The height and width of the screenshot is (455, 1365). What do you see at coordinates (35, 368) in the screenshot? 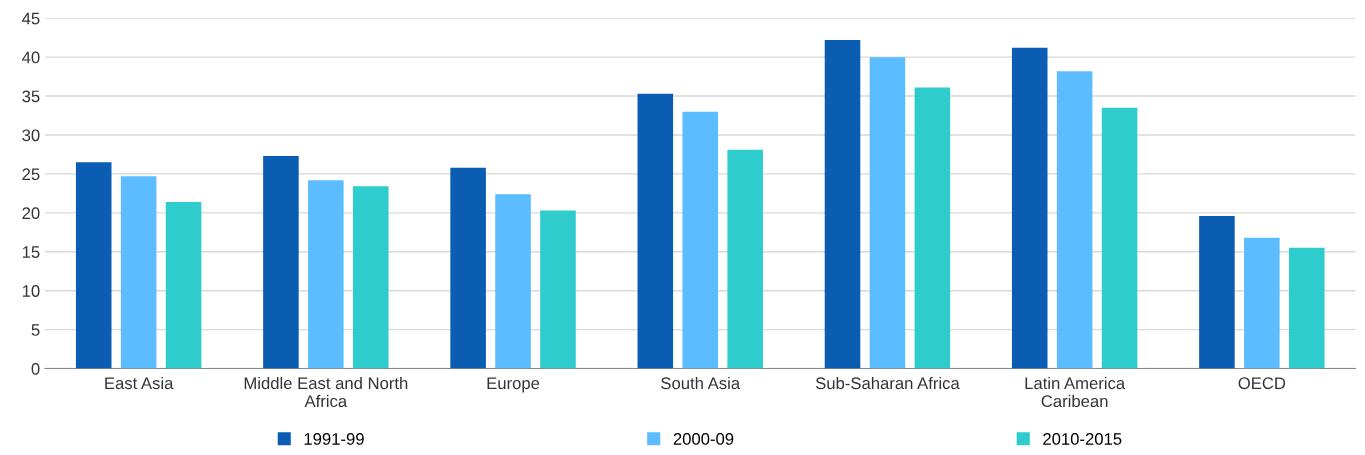
I see `y-tick-label: 0` at bounding box center [35, 368].